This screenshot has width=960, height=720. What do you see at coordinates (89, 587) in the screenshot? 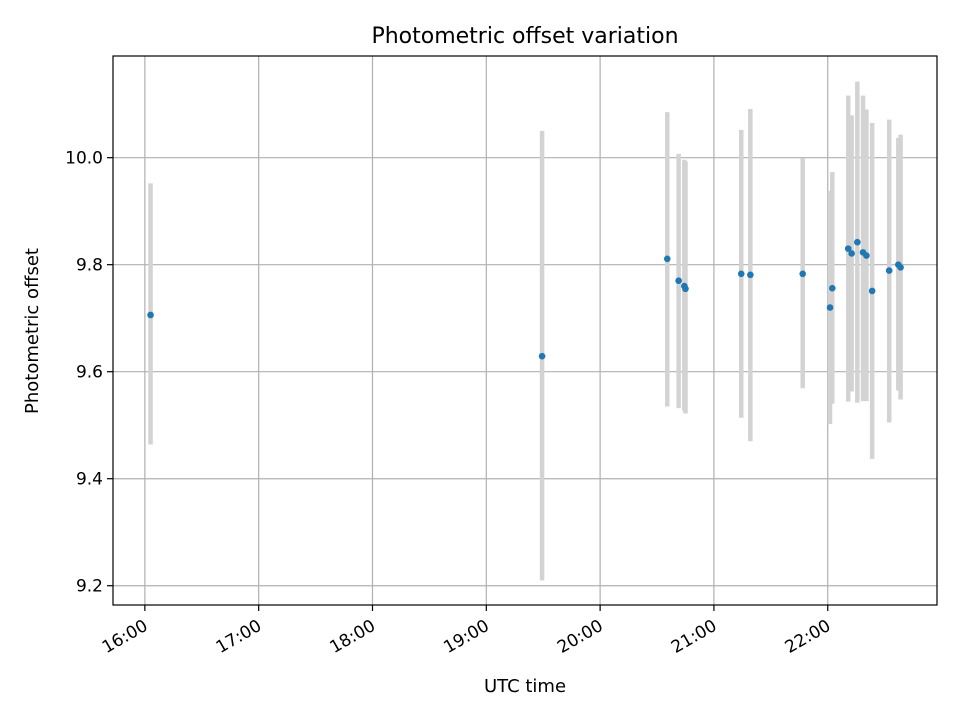
I see `y-tick-label: 9.2` at bounding box center [89, 587].